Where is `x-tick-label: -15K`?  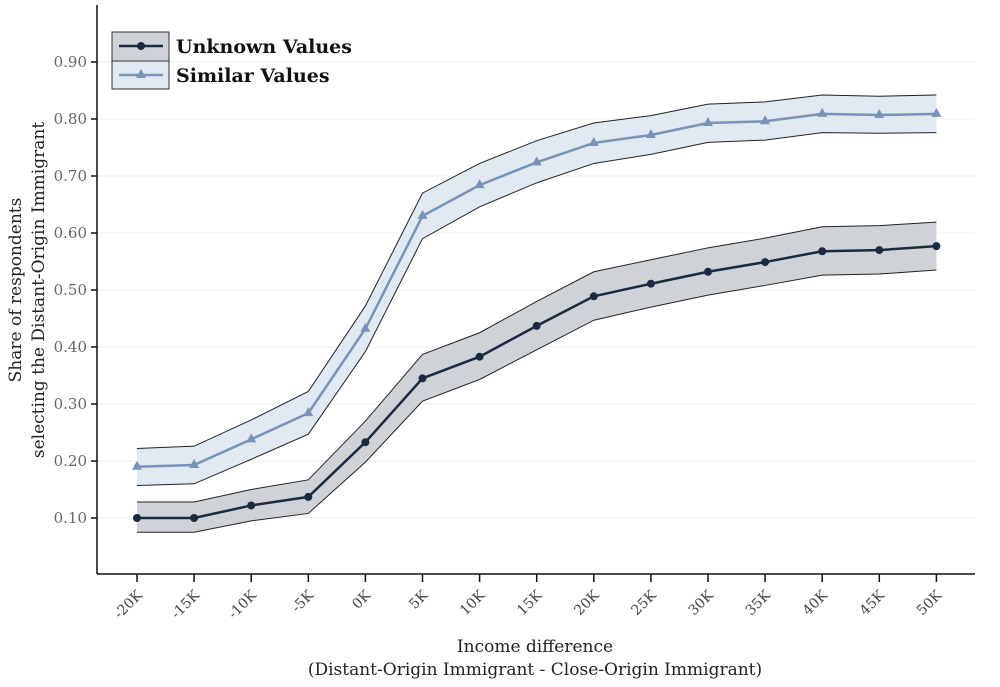 x-tick-label: -15K is located at coordinates (185, 604).